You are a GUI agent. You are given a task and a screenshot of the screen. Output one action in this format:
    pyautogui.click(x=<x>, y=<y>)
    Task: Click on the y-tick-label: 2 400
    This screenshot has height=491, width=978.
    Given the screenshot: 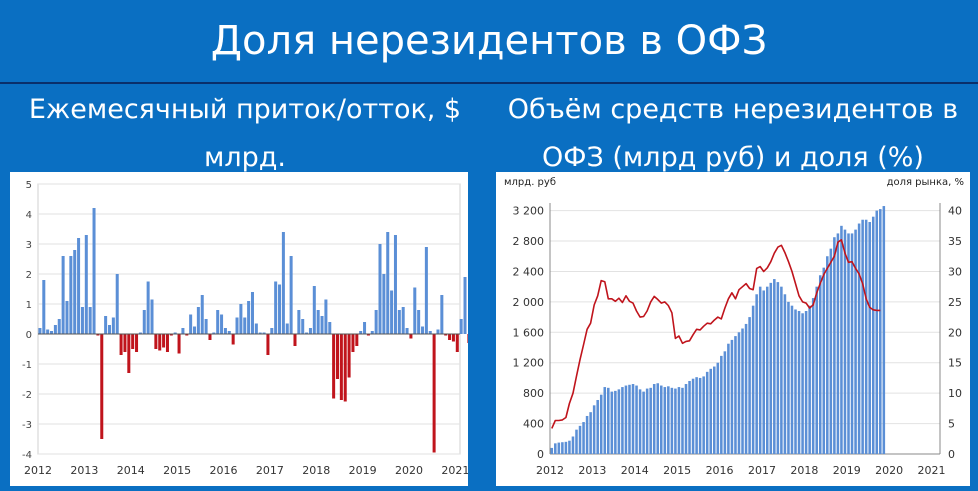 What is the action you would take?
    pyautogui.click(x=529, y=271)
    